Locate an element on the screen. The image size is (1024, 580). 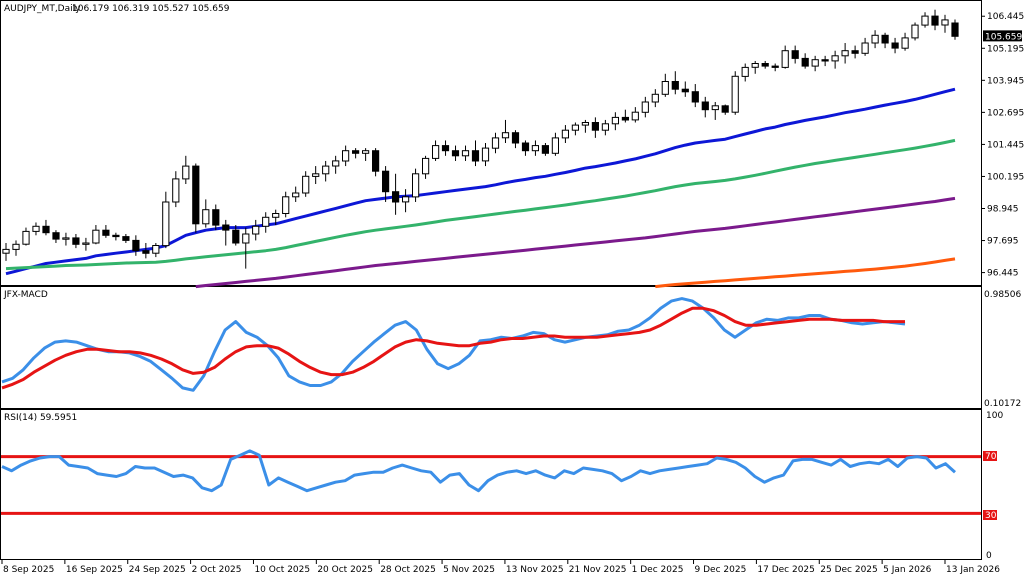
date-tick-label: 21 Nov 2025 is located at coordinates (598, 570).